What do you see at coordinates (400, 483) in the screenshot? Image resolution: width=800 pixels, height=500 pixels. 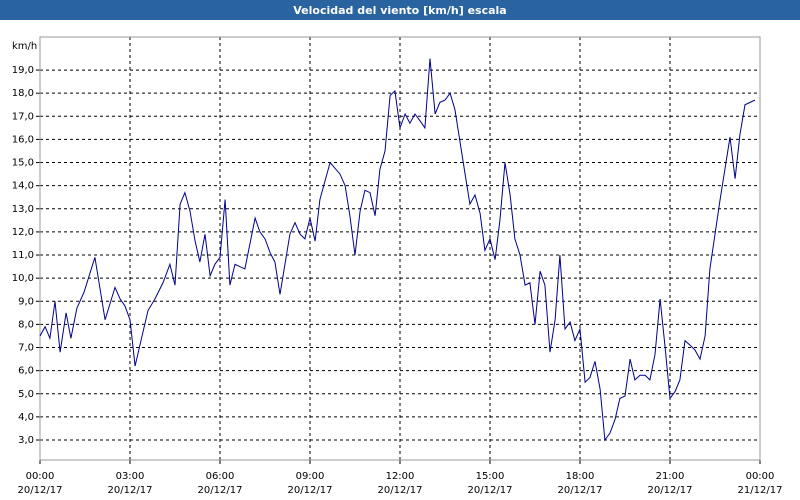 I see `x-tick-label: 12:00 20/12/17` at bounding box center [400, 483].